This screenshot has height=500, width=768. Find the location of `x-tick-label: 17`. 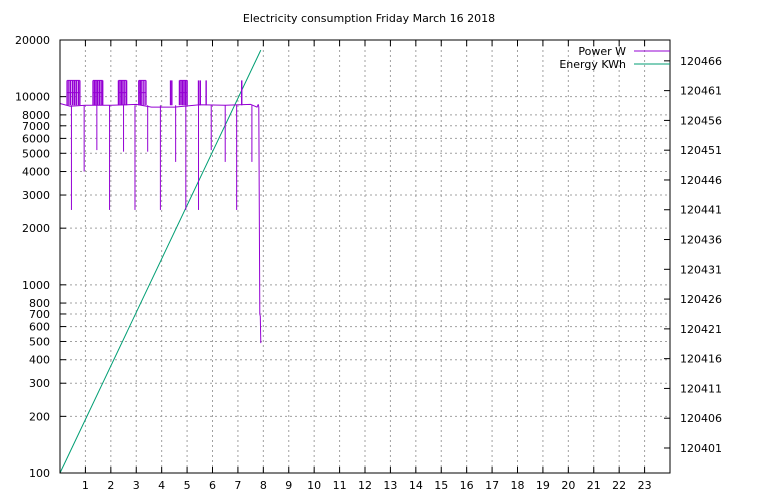

x-tick-label: 17 is located at coordinates (492, 485).